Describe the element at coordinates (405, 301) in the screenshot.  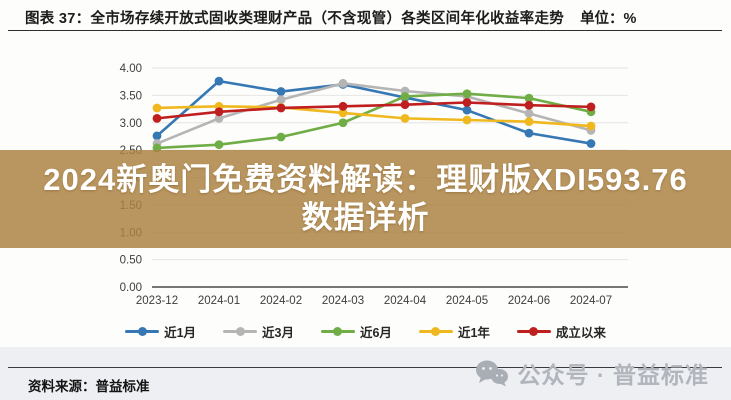
I see `x-axis-tick-label: 2024-04` at that location.